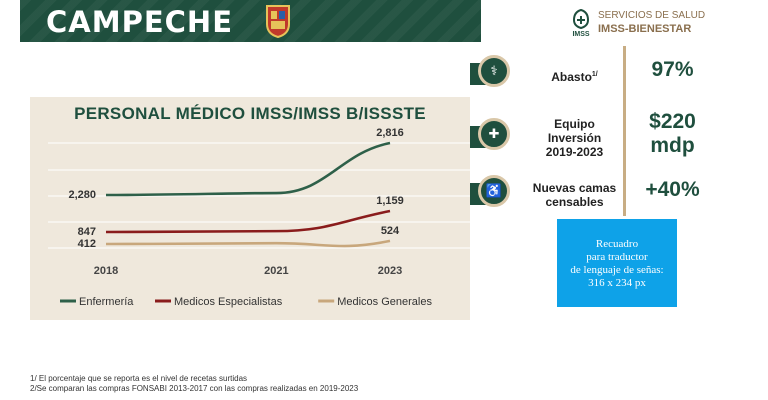 Image resolution: width=768 pixels, height=400 pixels. I want to click on x-tick-label: 2018, so click(106, 271).